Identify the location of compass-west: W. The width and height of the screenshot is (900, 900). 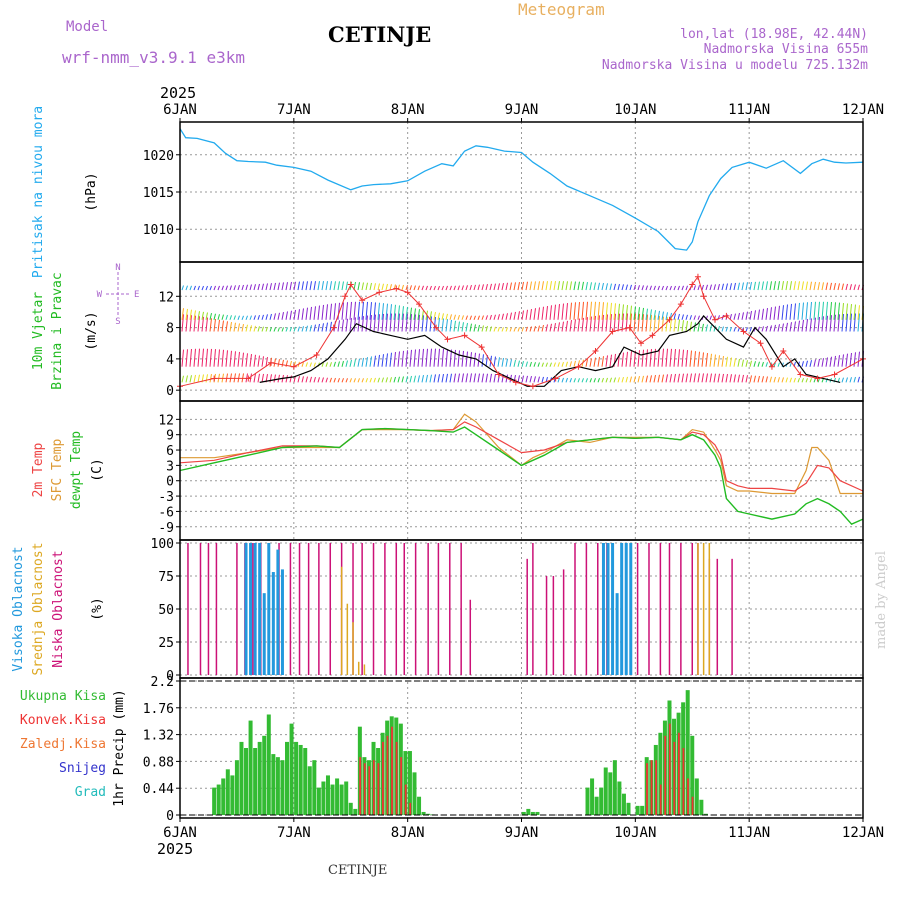
(100, 295).